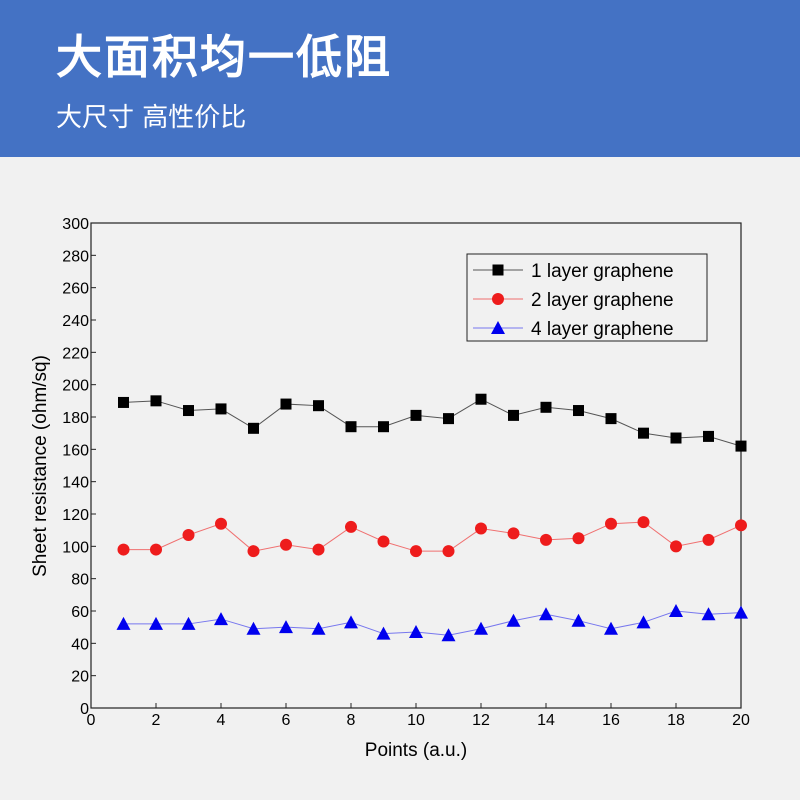 This screenshot has width=800, height=800. I want to click on legend-label: 2 layer graphene, so click(602, 300).